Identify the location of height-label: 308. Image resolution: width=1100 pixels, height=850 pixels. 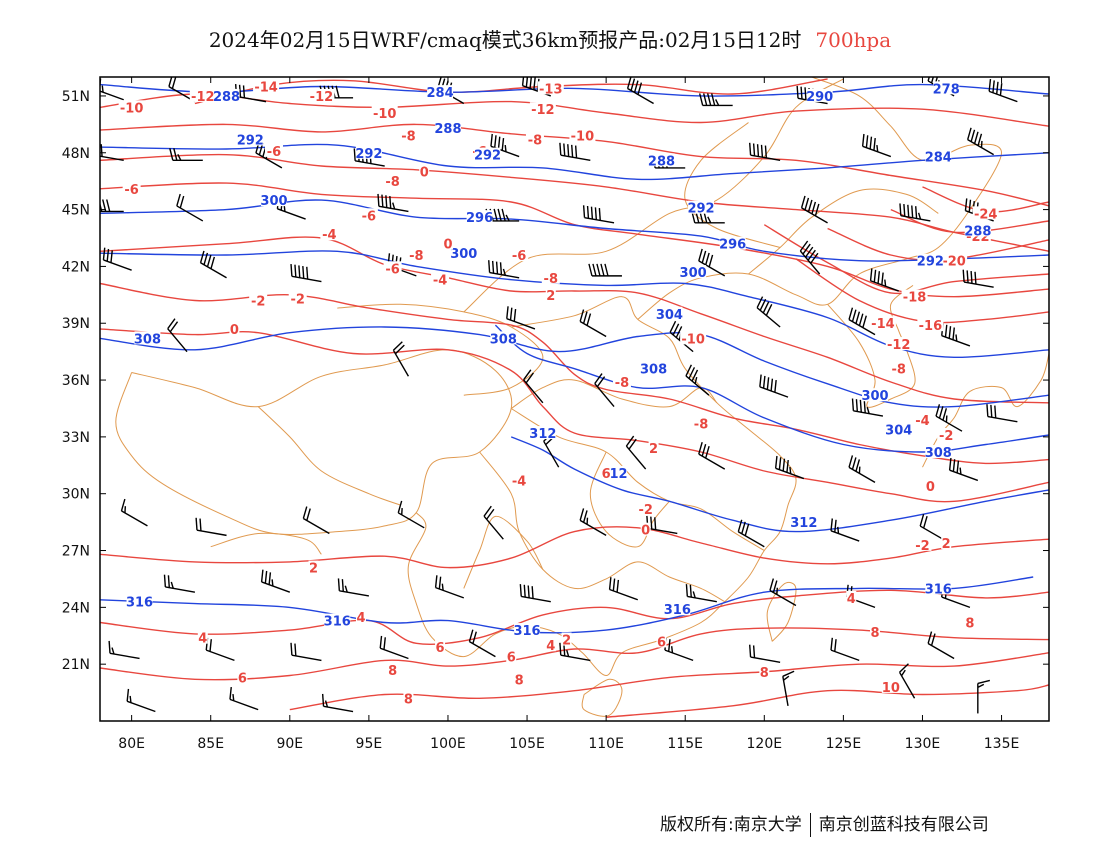
(653, 370).